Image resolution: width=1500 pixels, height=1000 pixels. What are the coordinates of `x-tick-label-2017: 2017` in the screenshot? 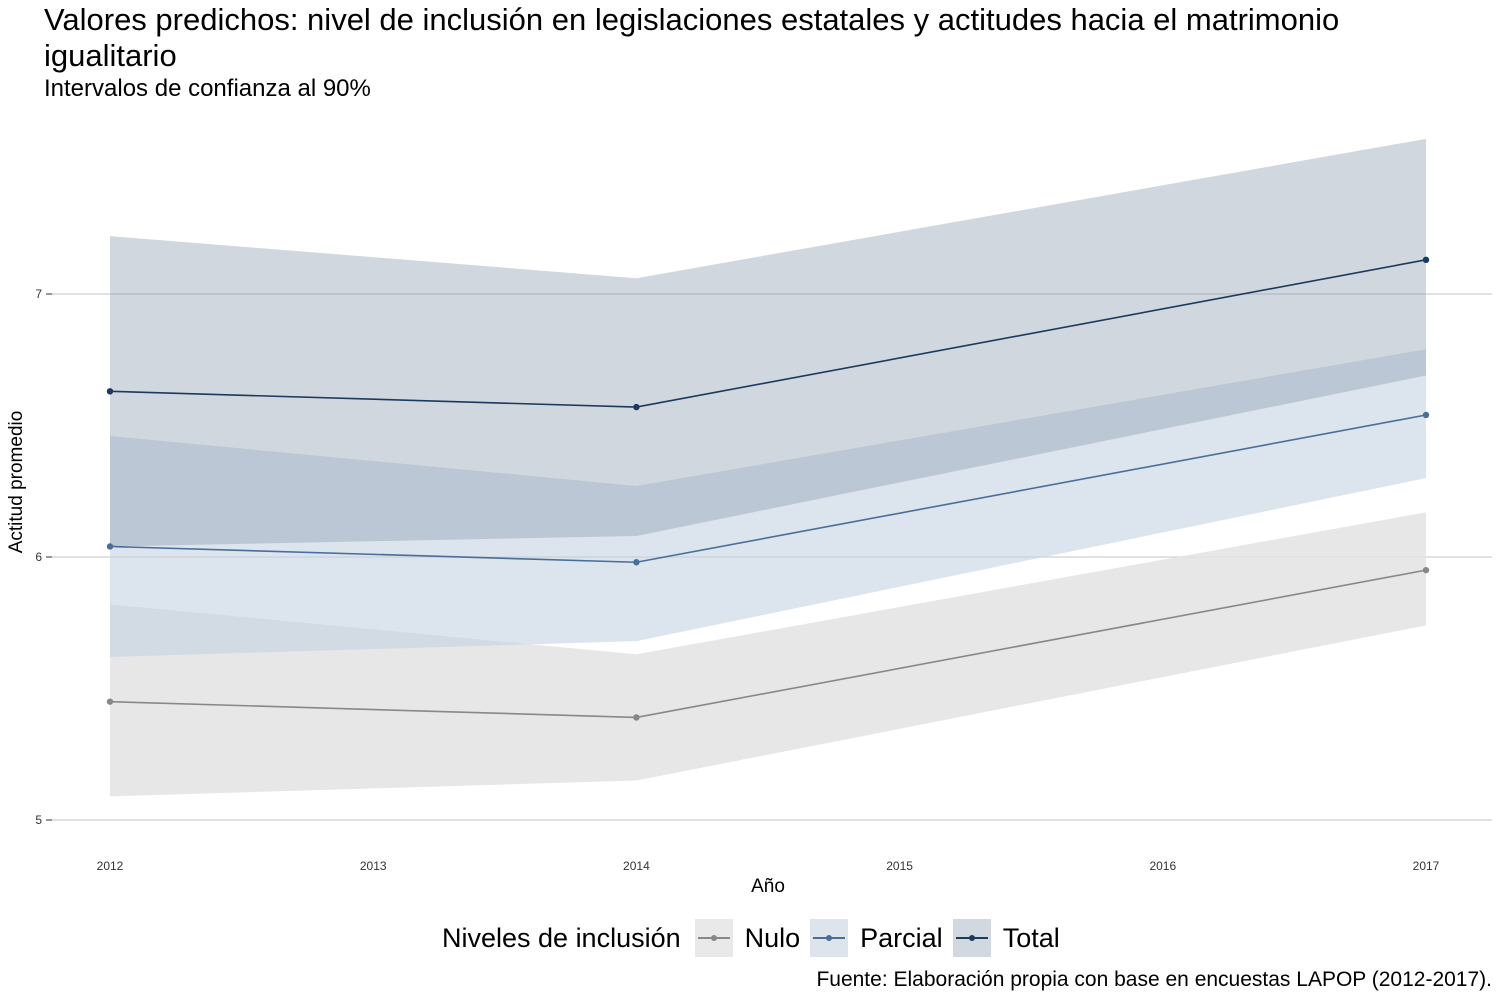 It's located at (1426, 866).